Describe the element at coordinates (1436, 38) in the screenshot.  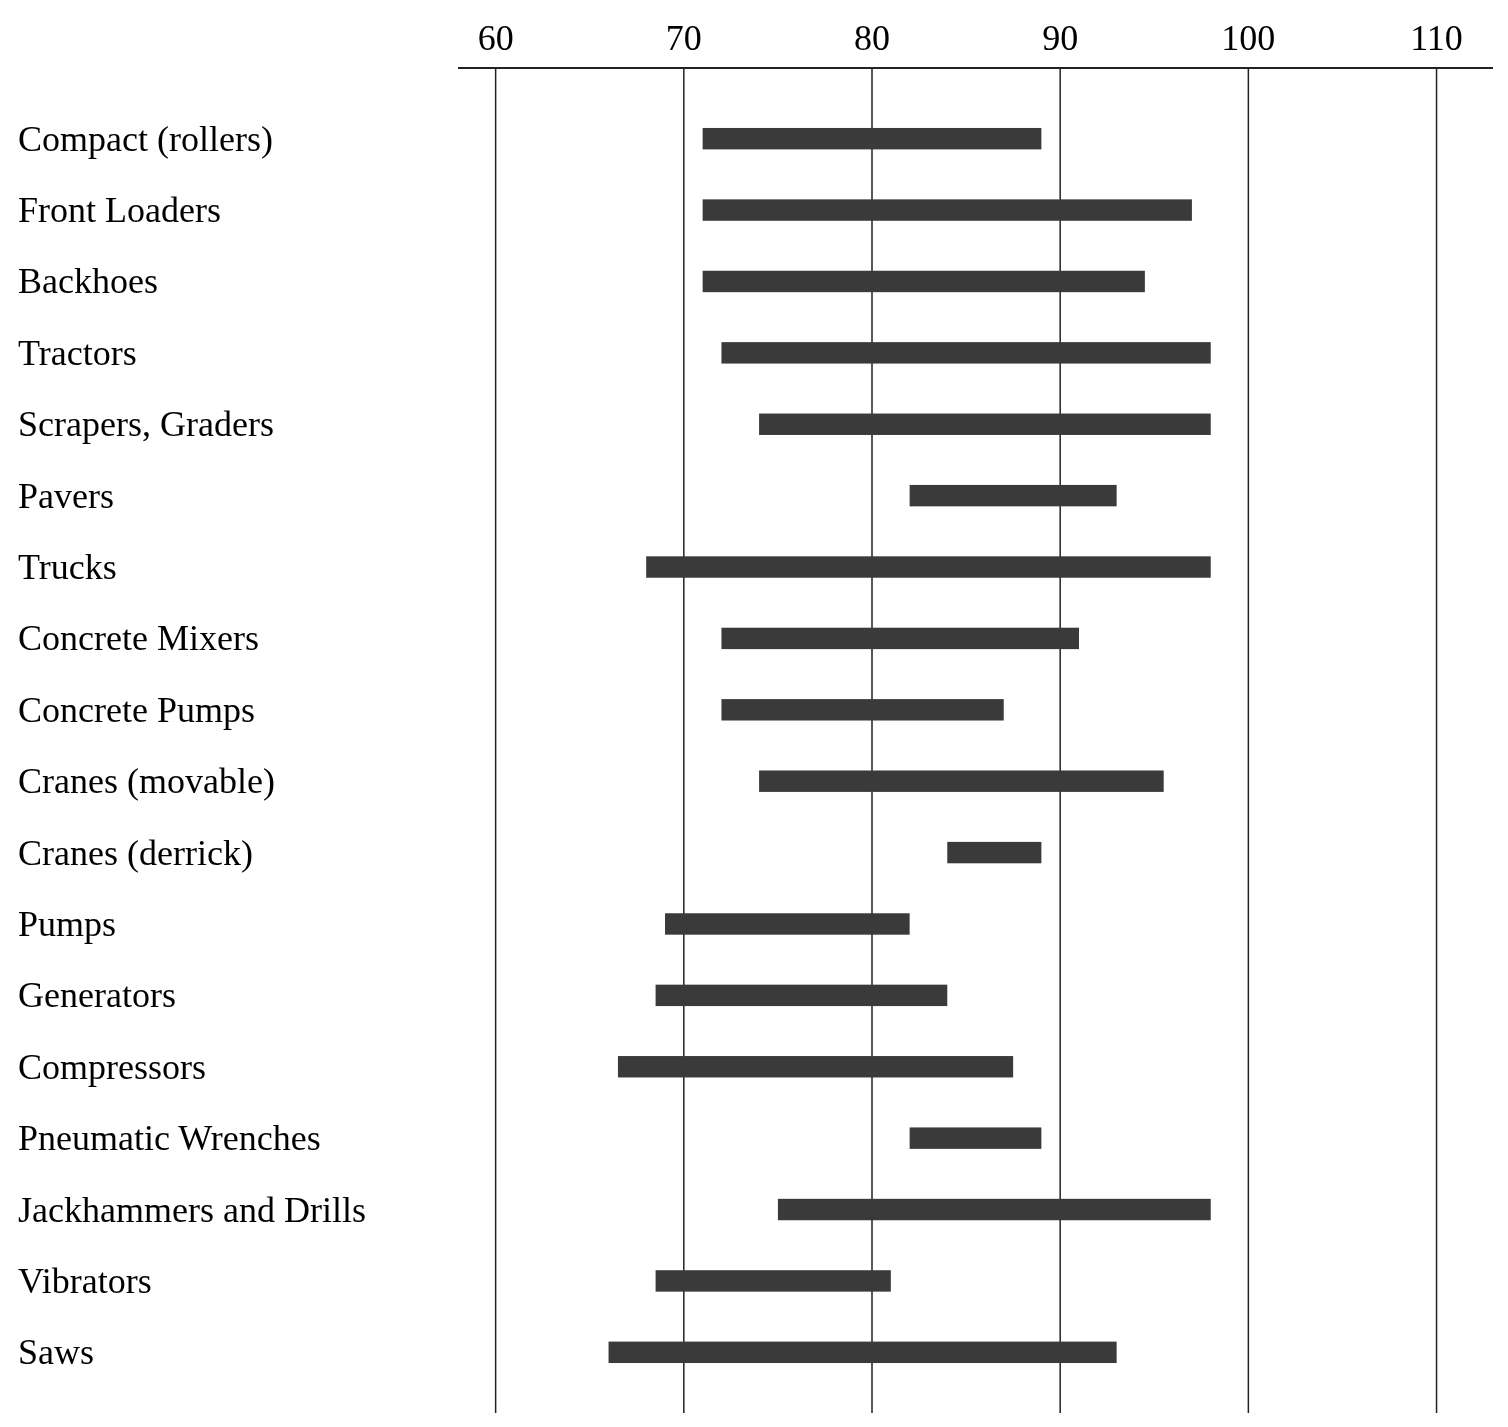
I see `x-tick-label: 110` at that location.